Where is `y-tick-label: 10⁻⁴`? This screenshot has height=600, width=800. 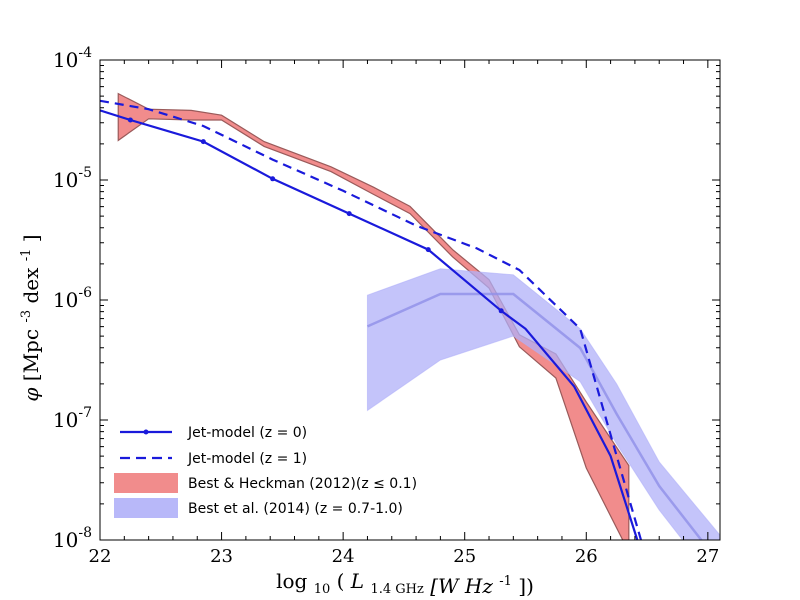
y-tick-label: 10⁻⁴ is located at coordinates (72, 58).